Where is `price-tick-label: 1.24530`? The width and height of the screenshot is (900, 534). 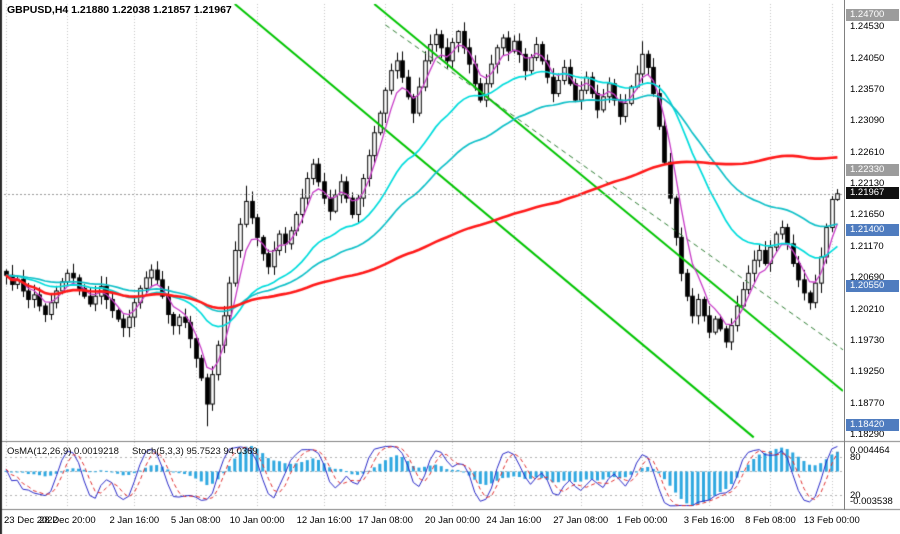 price-tick-label: 1.24530 is located at coordinates (867, 27).